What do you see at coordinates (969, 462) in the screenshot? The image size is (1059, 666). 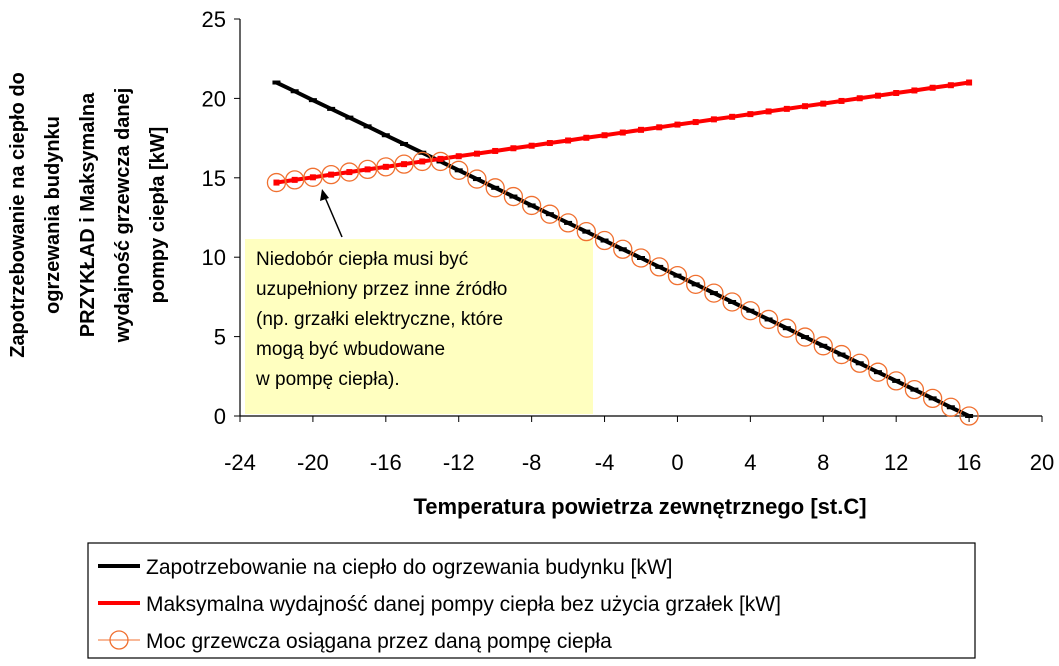 I see `x-tick-label: 16` at bounding box center [969, 462].